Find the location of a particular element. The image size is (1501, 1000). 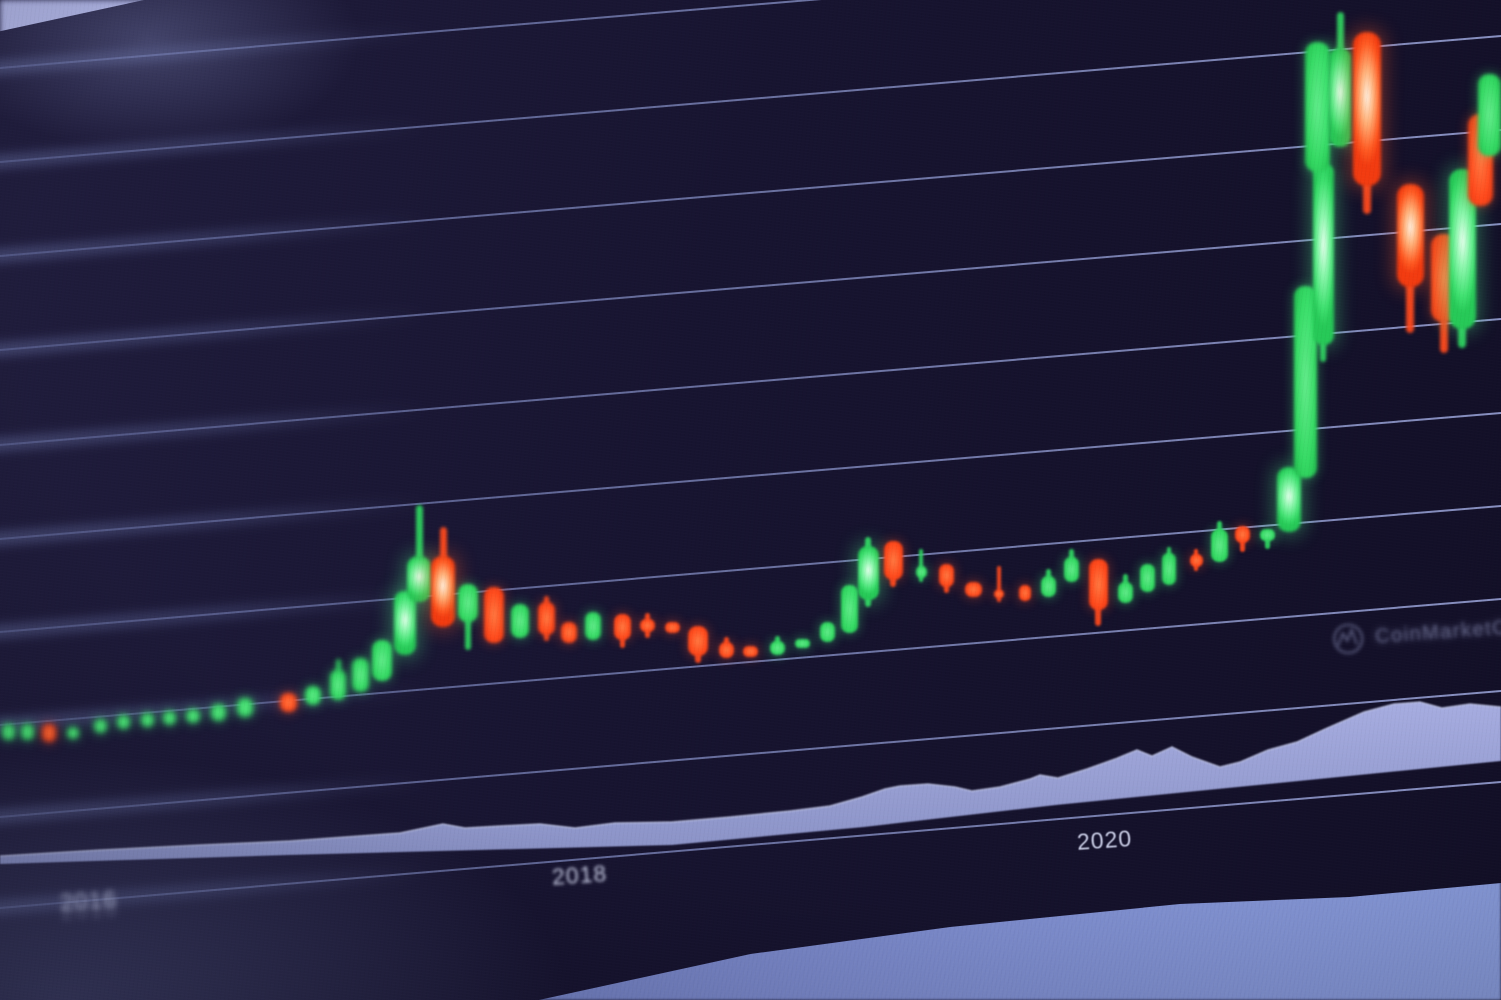

screen-glare-haze is located at coordinates (180, 75).